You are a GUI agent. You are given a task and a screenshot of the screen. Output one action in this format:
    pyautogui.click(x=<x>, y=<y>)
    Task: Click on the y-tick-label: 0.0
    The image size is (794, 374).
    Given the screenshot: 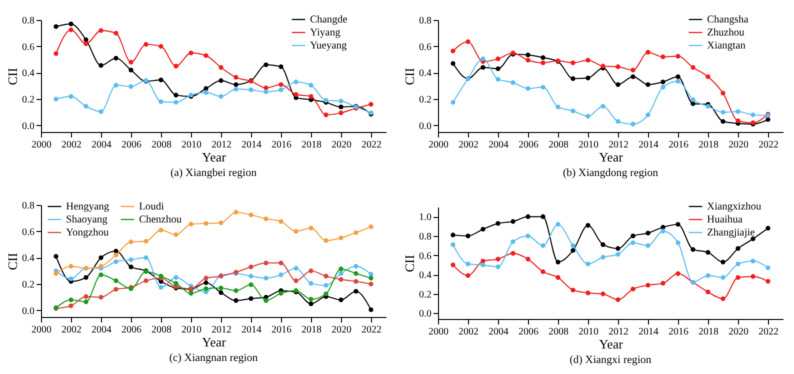 What is the action you would take?
    pyautogui.click(x=28, y=311)
    